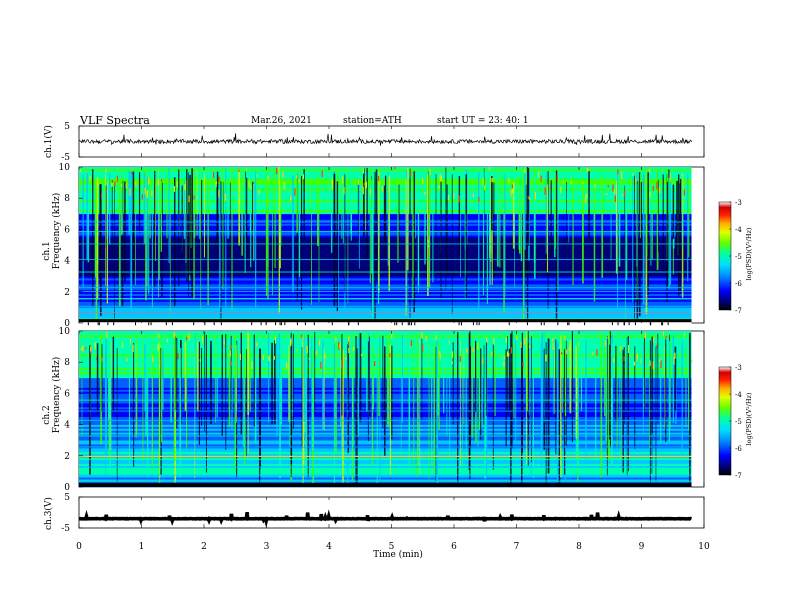 This screenshot has height=612, width=792. I want to click on ch3-waveform-ylabel: ch.3(V), so click(48, 513).